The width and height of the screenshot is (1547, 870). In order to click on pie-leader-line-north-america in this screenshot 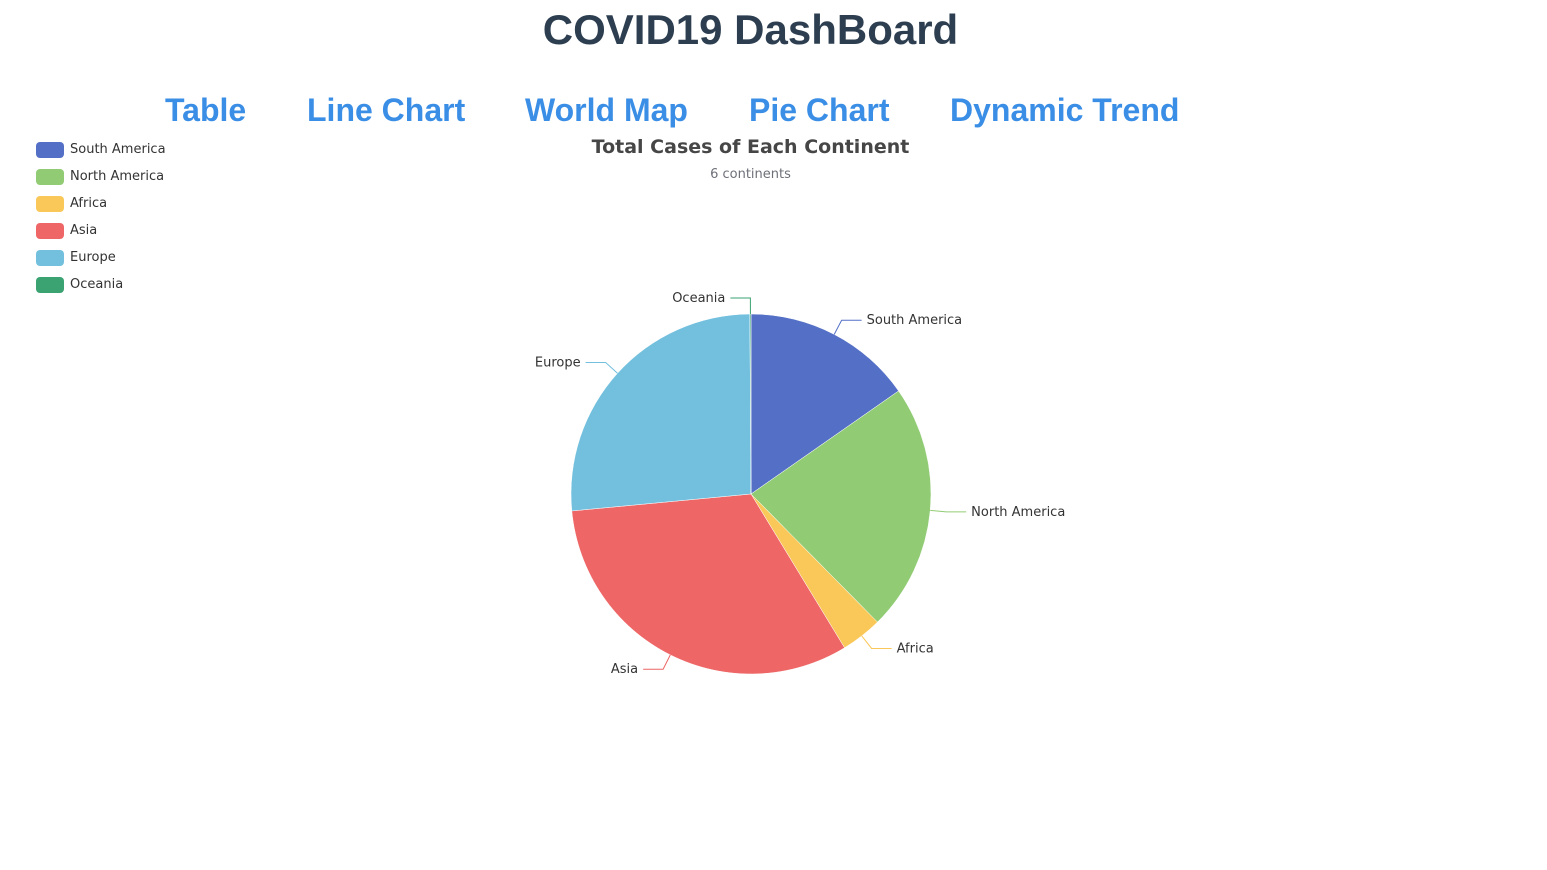, I will do `click(948, 511)`.